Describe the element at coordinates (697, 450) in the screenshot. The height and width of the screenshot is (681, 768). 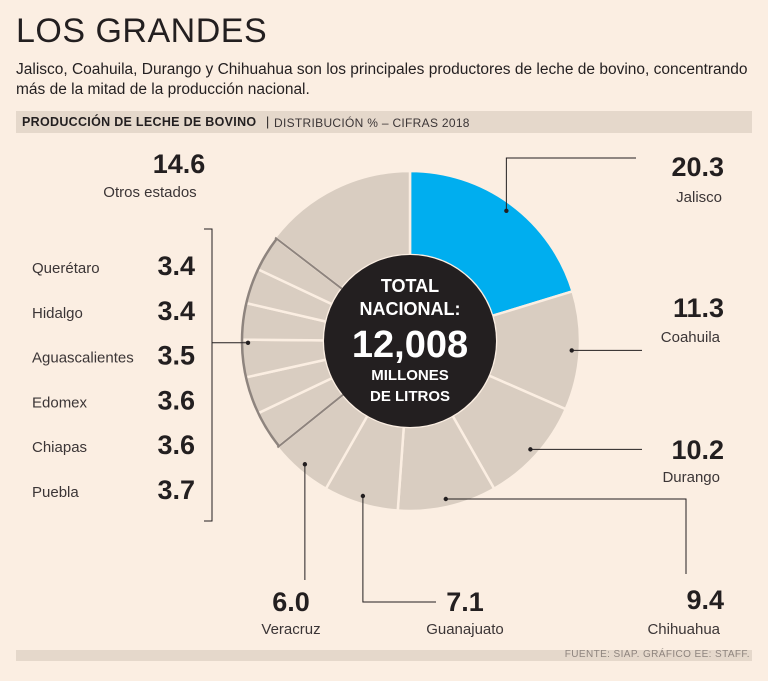
I see `value-label-durango: 10.2` at that location.